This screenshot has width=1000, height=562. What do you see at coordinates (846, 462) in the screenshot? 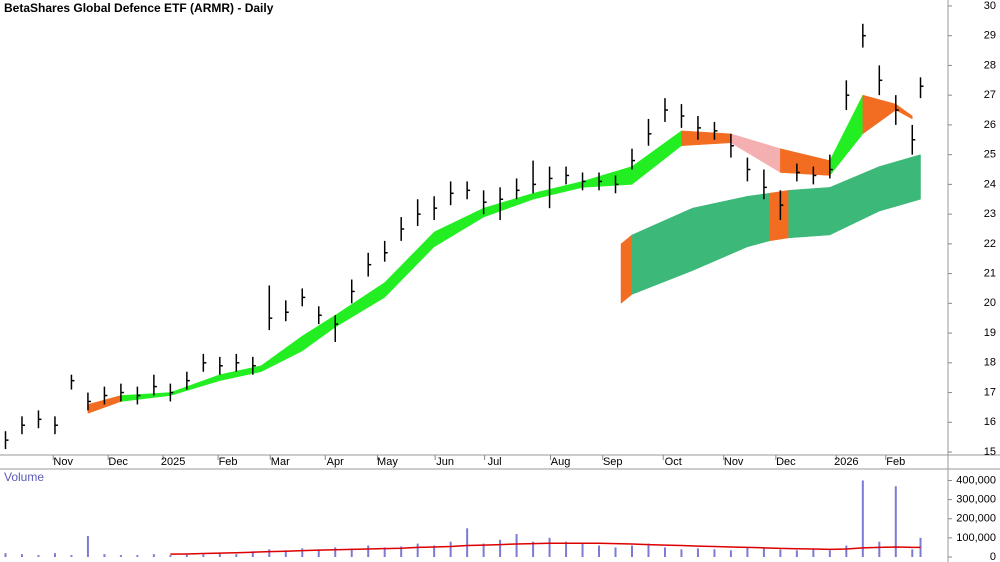
I see `x-tick-label: 2026` at bounding box center [846, 462].